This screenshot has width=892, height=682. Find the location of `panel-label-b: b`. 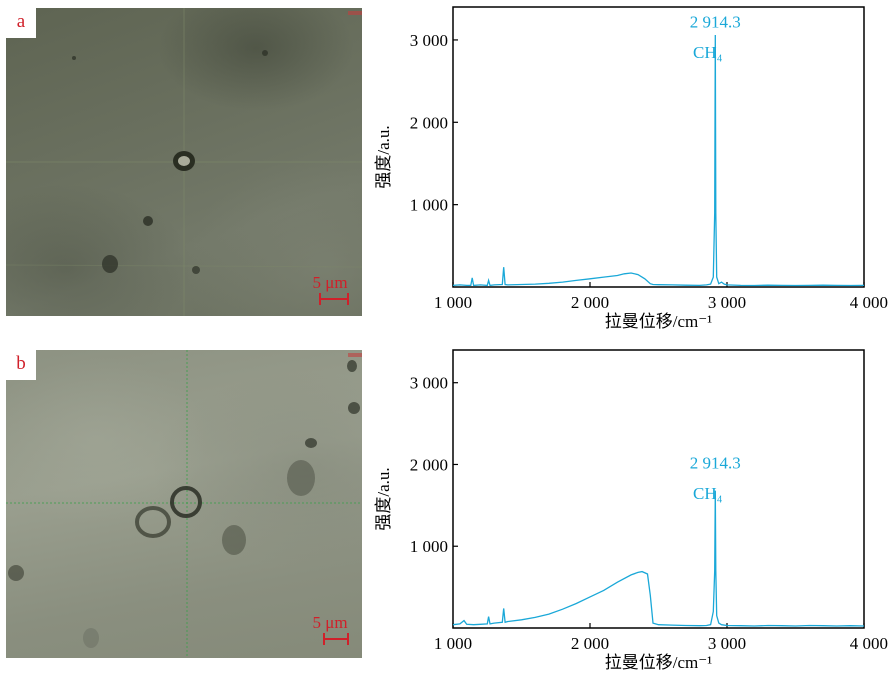

panel-label-b: b is located at coordinates (21, 365).